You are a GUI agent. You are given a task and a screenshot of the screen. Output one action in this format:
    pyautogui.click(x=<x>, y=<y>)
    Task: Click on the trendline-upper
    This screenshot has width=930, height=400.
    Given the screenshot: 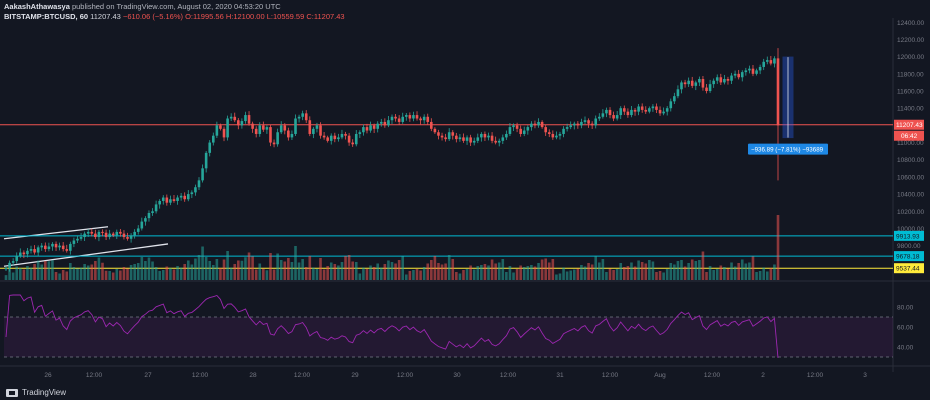 What is the action you would take?
    pyautogui.click(x=56, y=233)
    